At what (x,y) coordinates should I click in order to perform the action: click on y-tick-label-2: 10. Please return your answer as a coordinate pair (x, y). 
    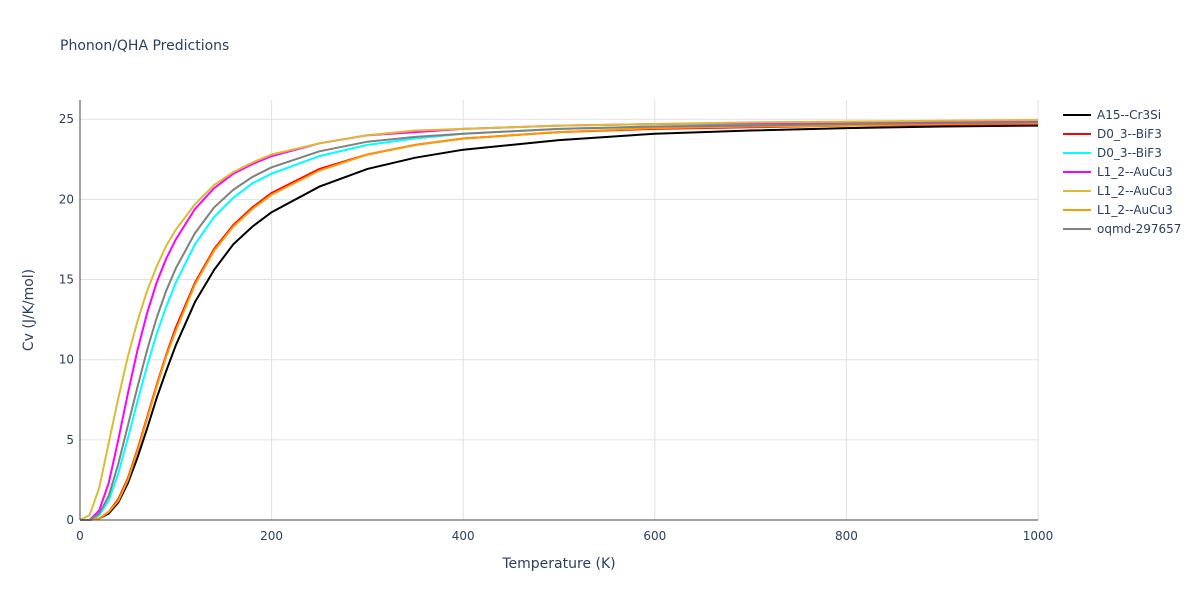
    Looking at the image, I should click on (66, 360).